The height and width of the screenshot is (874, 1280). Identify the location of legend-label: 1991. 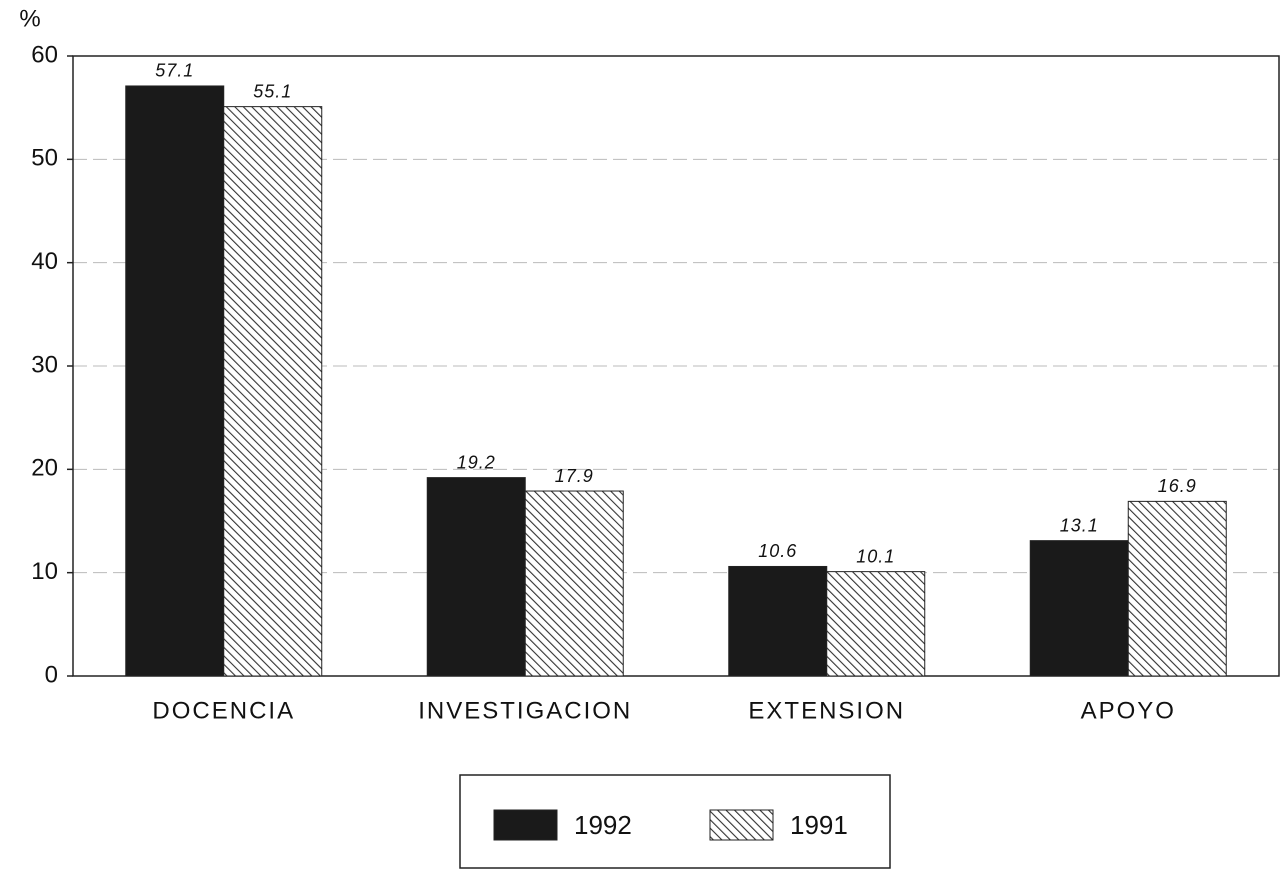
(819, 825).